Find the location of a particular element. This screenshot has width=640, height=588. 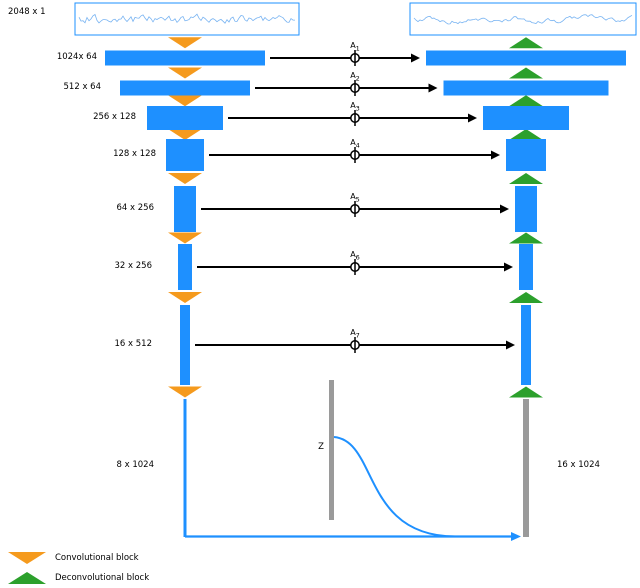

legend-conv-triangle-icon is located at coordinates (27, 558).